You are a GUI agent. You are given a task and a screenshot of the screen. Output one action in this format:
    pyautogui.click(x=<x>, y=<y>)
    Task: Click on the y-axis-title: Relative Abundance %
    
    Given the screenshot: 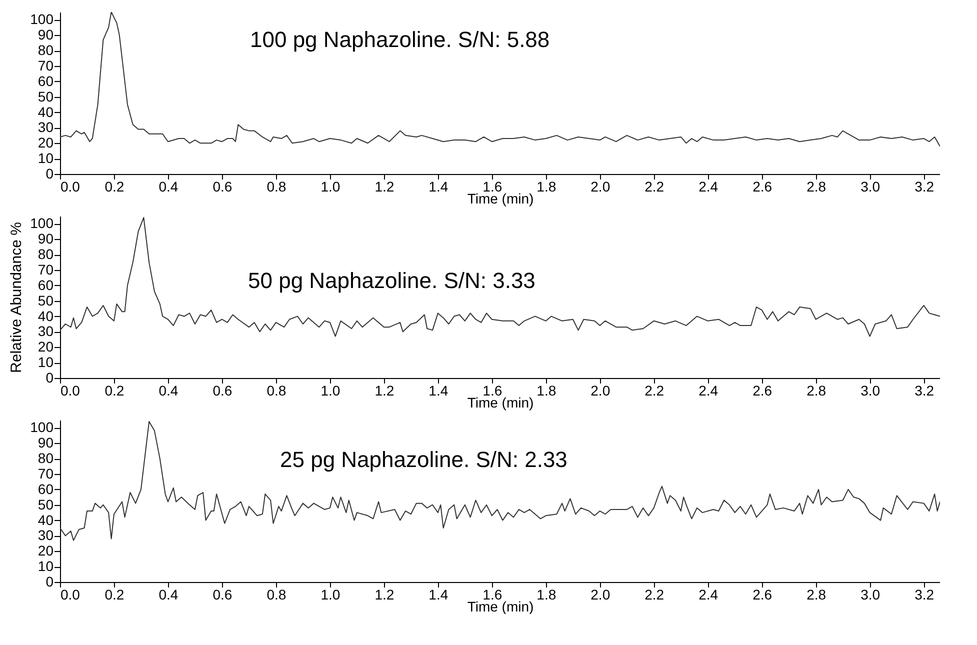 What is the action you would take?
    pyautogui.click(x=17, y=297)
    